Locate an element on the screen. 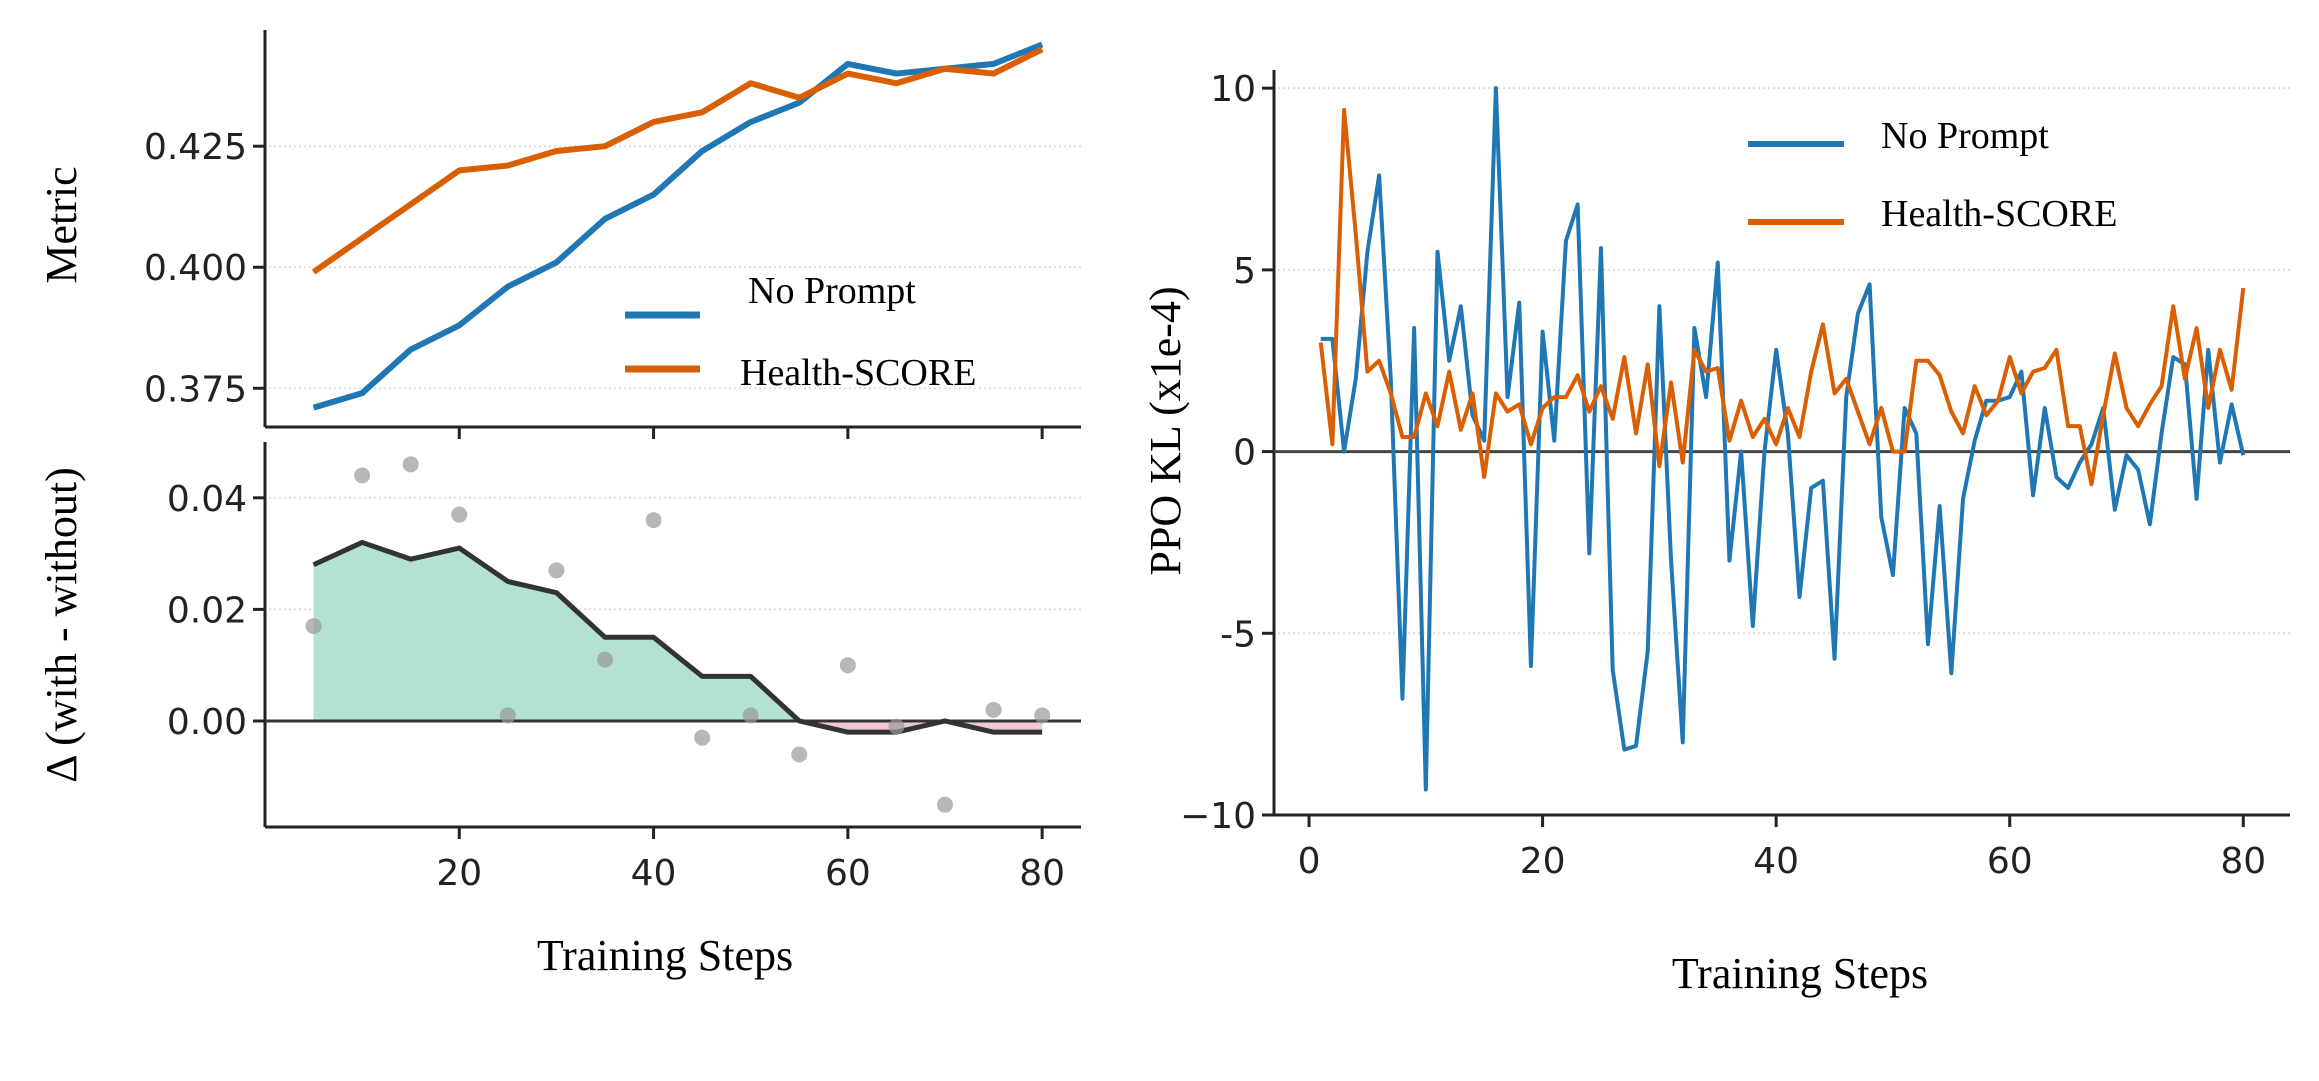 This screenshot has width=2319, height=1081. delta-xlabel: Training Steps is located at coordinates (665, 955).